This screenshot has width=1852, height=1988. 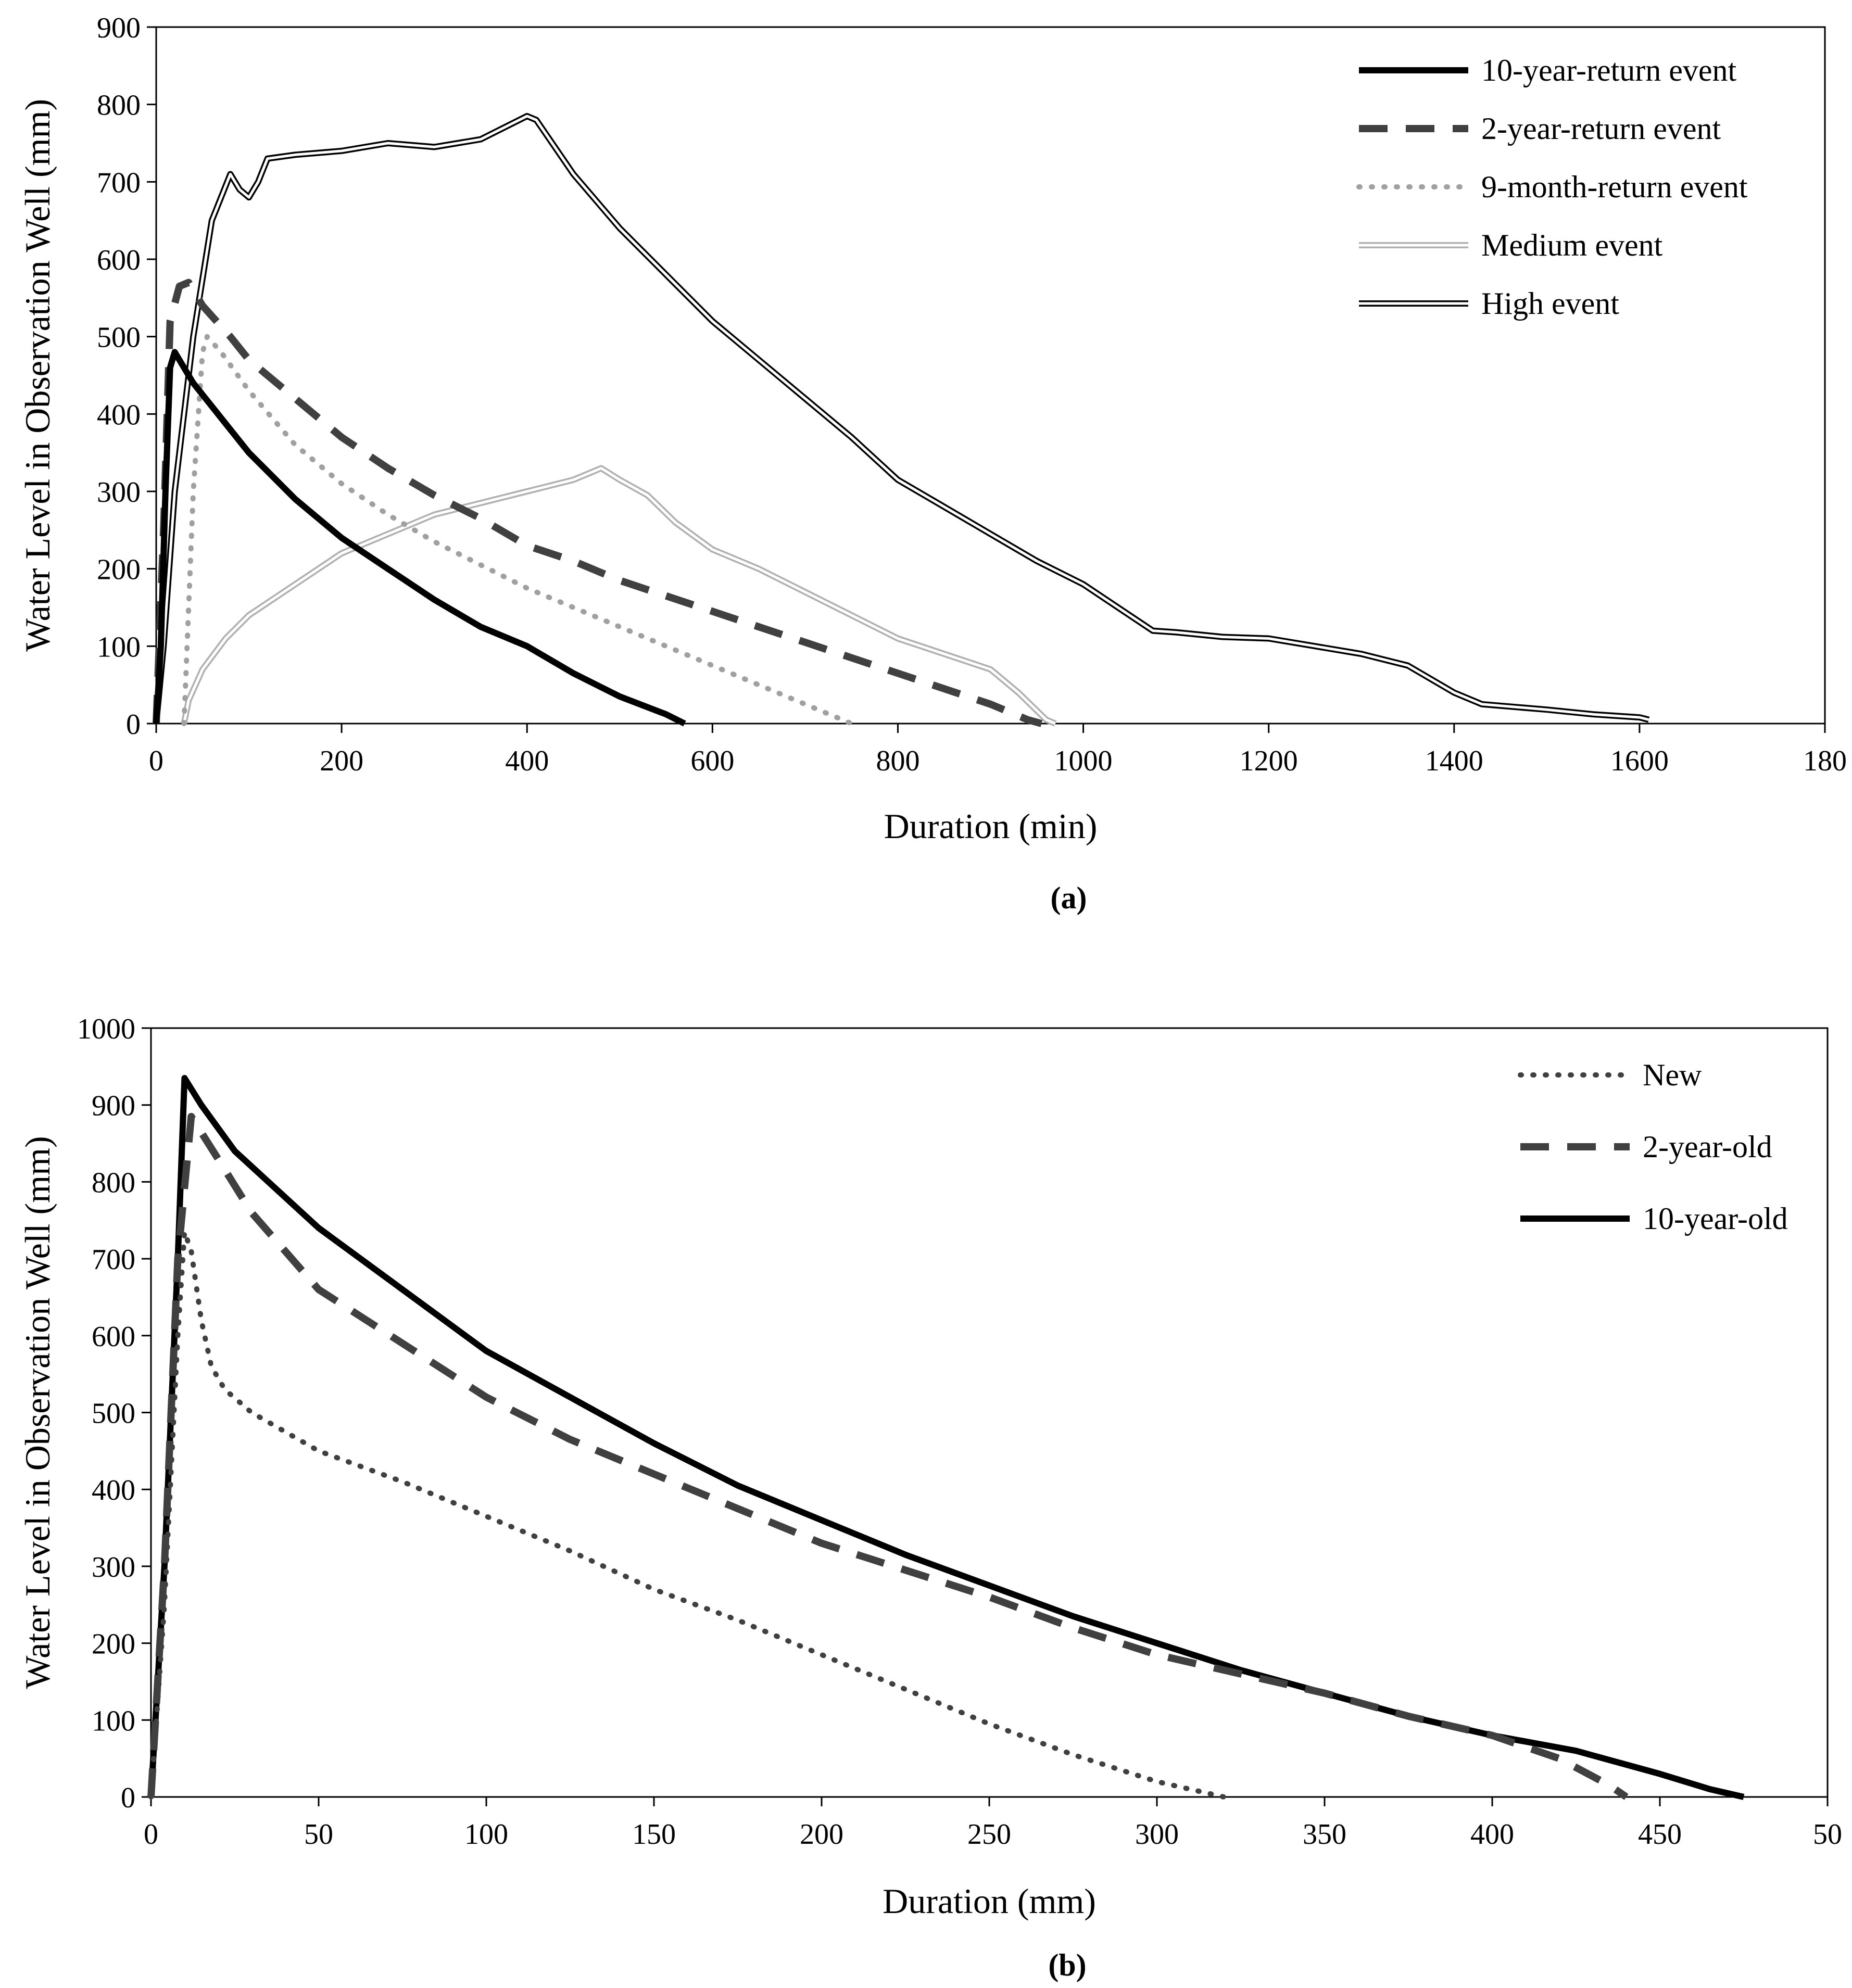 What do you see at coordinates (1324, 1834) in the screenshot?
I see `x-tick-label: 350` at bounding box center [1324, 1834].